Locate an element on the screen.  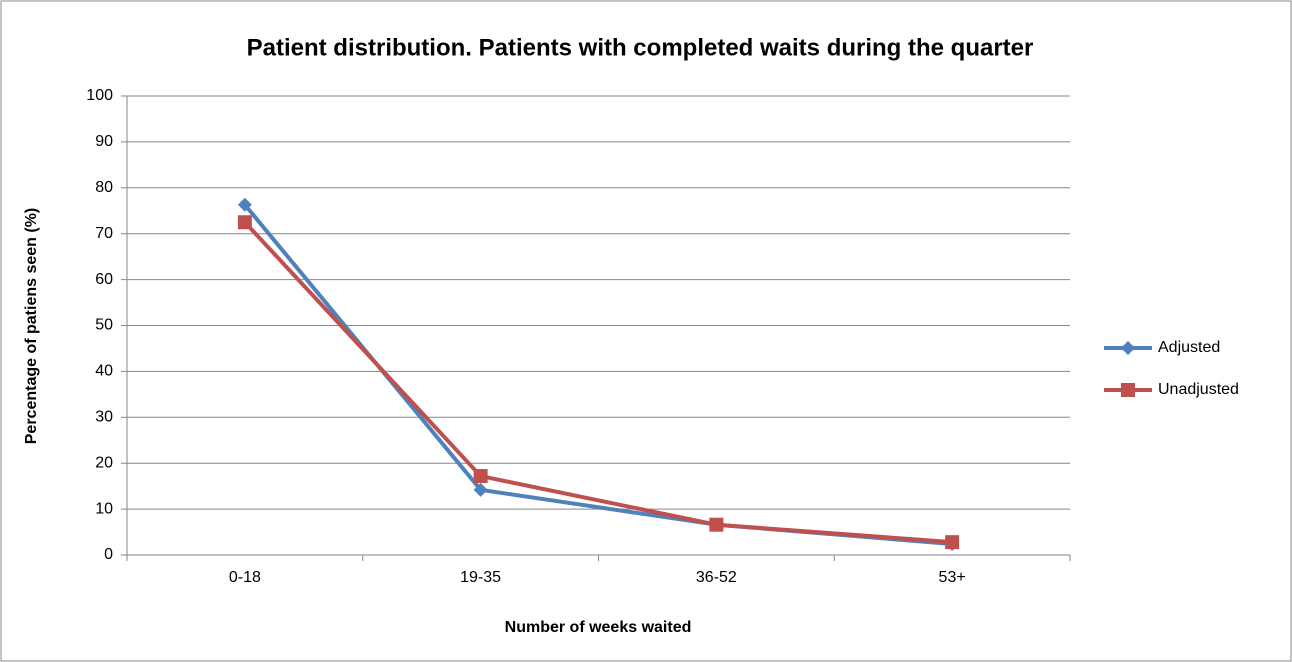
x-tick-label: 0-18 is located at coordinates (245, 577).